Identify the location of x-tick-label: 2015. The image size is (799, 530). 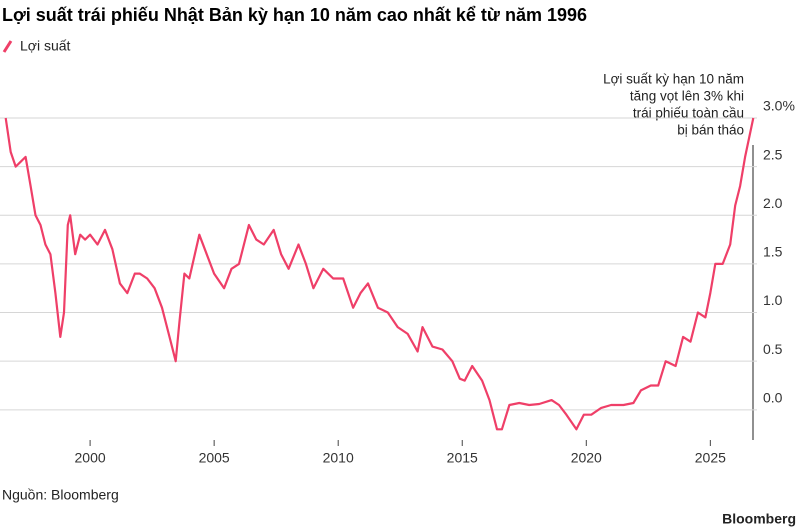
(462, 458).